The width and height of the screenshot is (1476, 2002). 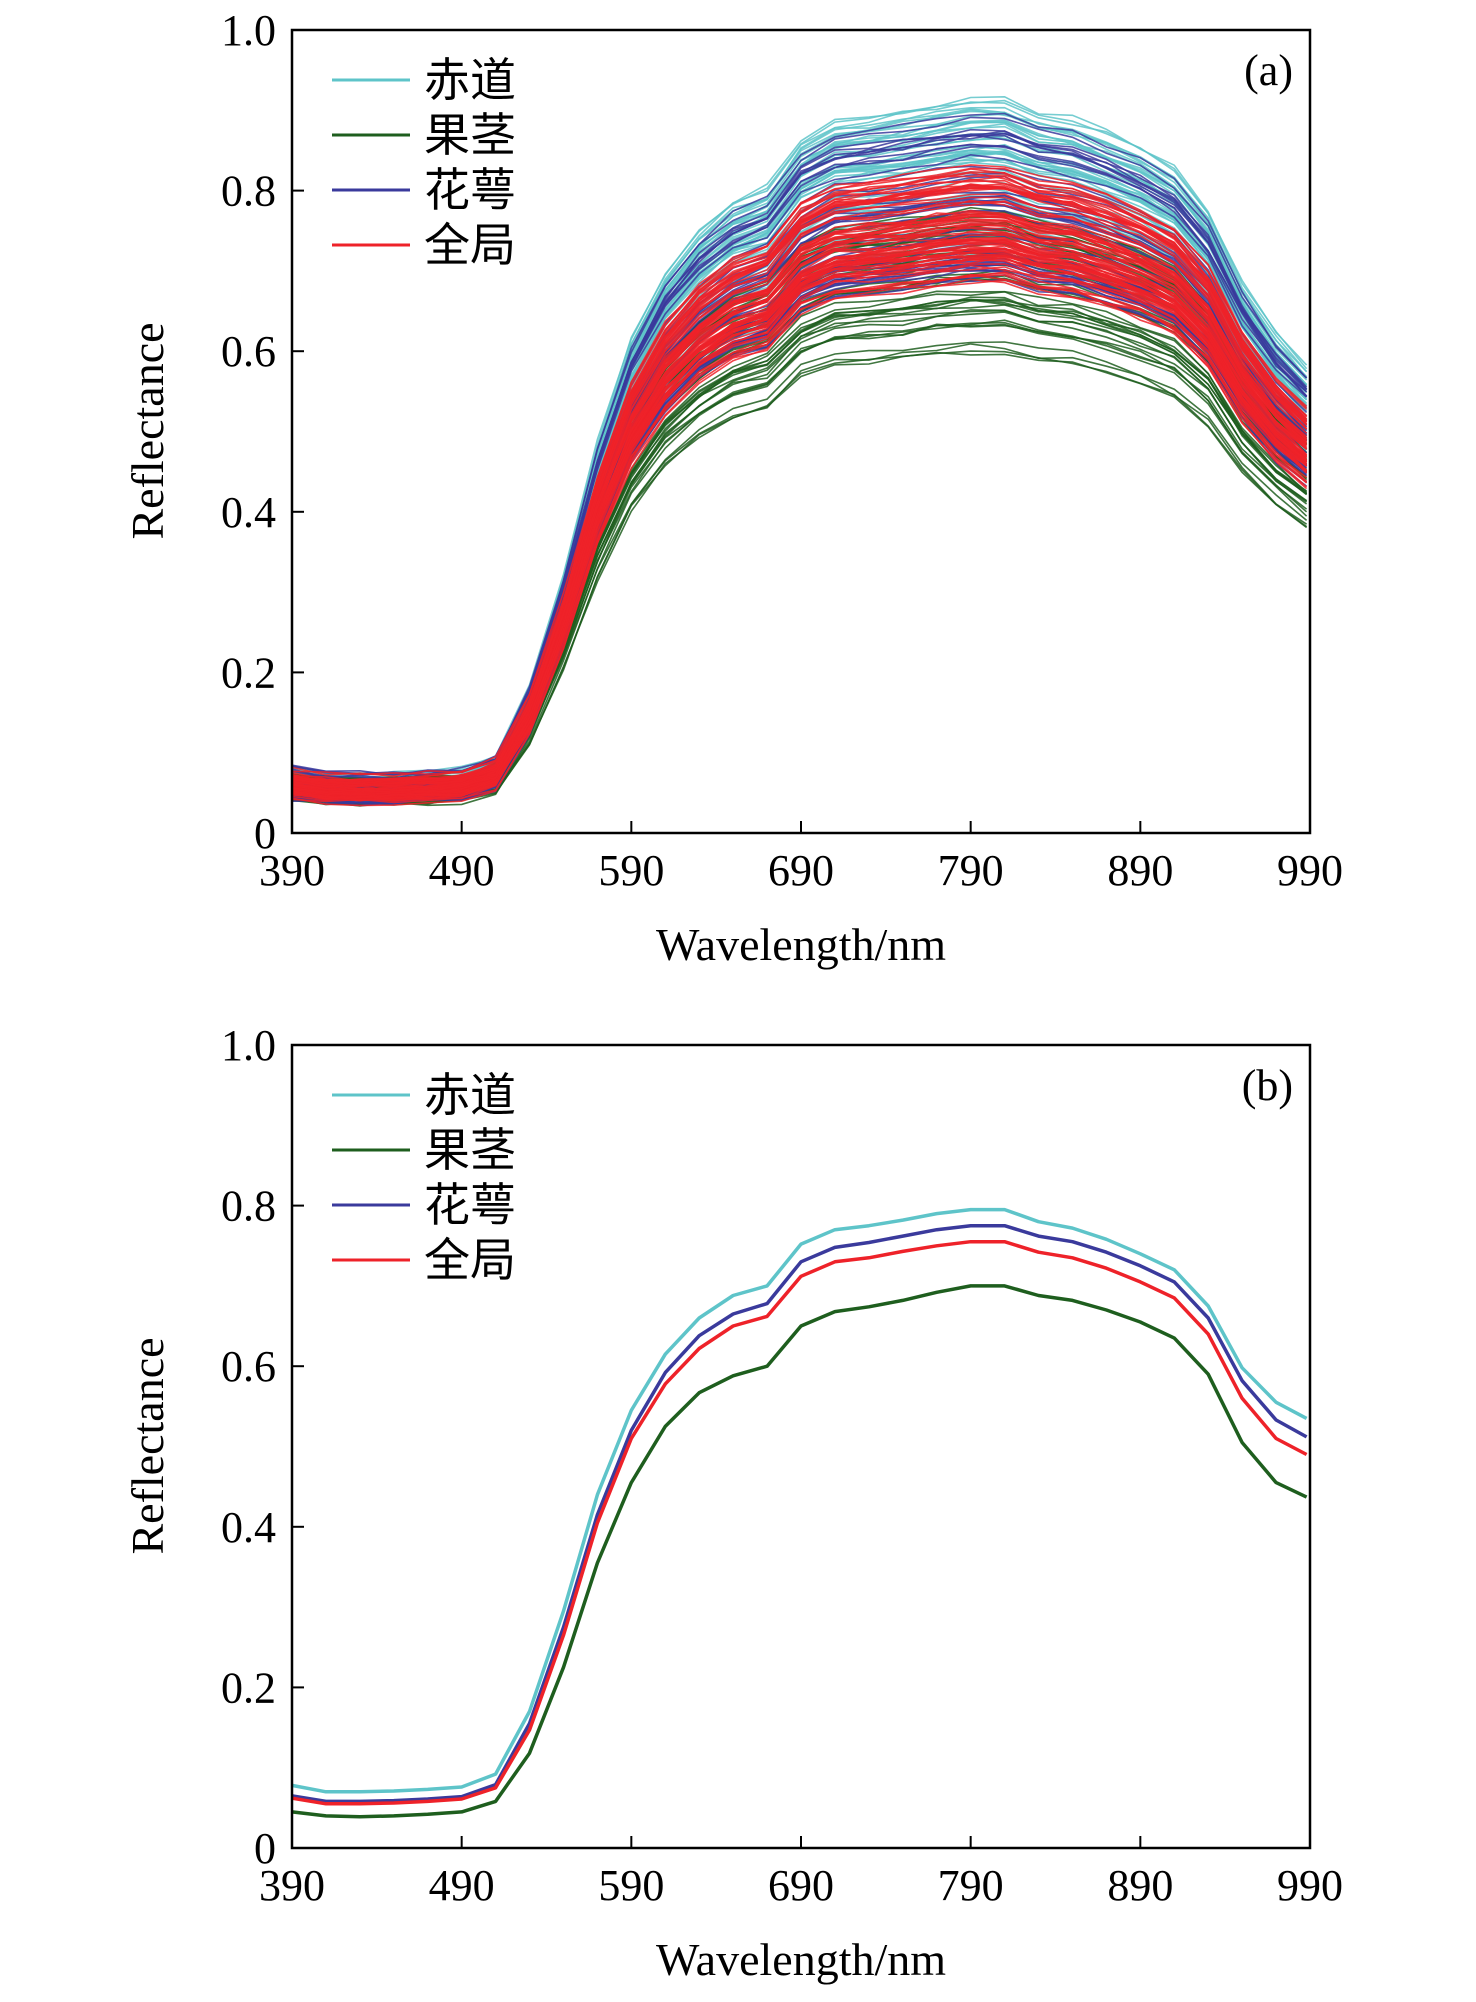 I want to click on x-ticks-a: 390 490 590 690 790 890 990, so click(x=801, y=858).